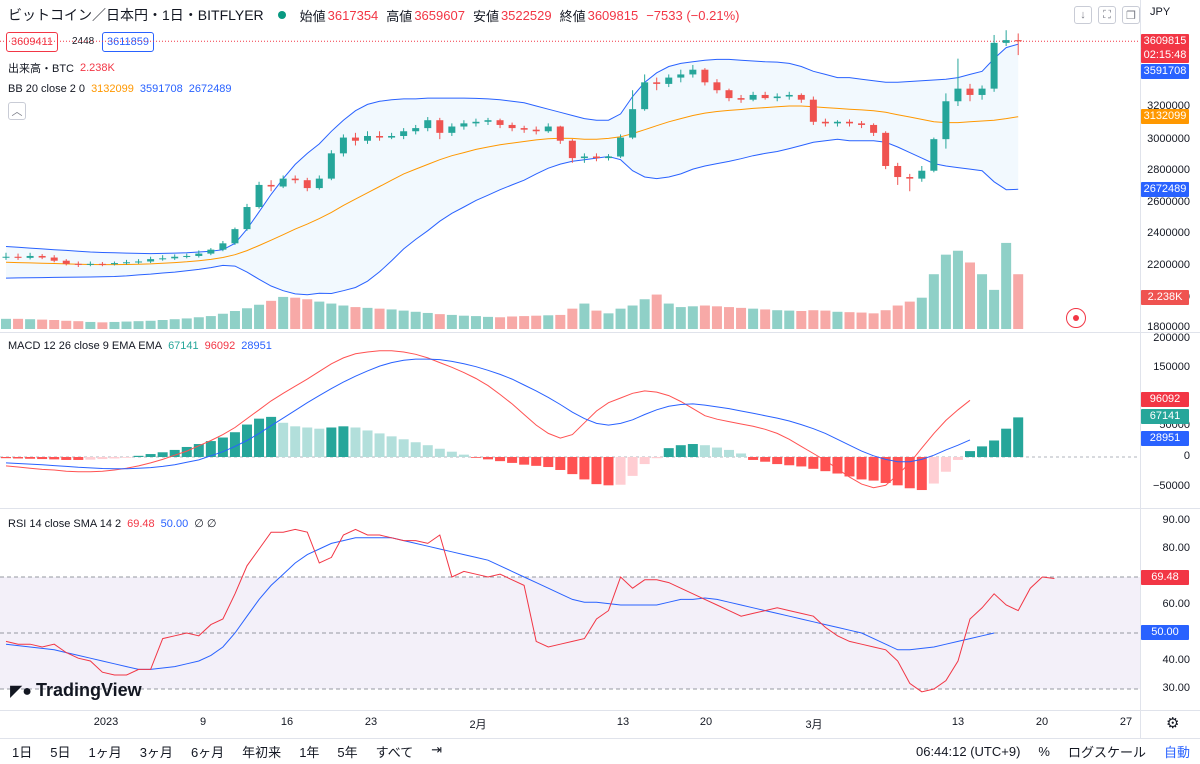 The image size is (1200, 764). What do you see at coordinates (1168, 170) in the screenshot?
I see `price-axis-label: 2800000` at bounding box center [1168, 170].